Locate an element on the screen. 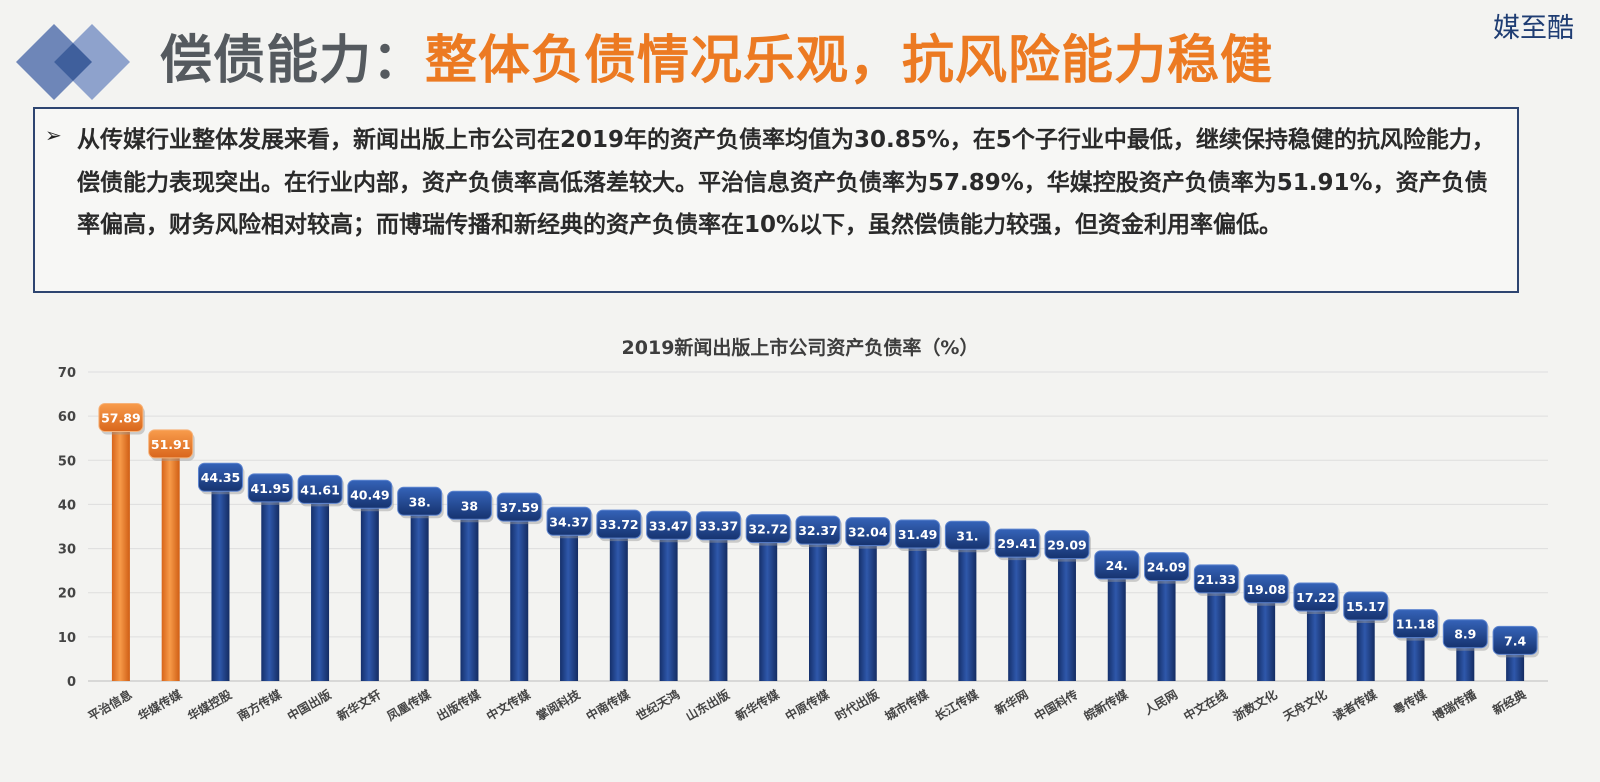  x-tick-label: 新经典 is located at coordinates (1509, 702).